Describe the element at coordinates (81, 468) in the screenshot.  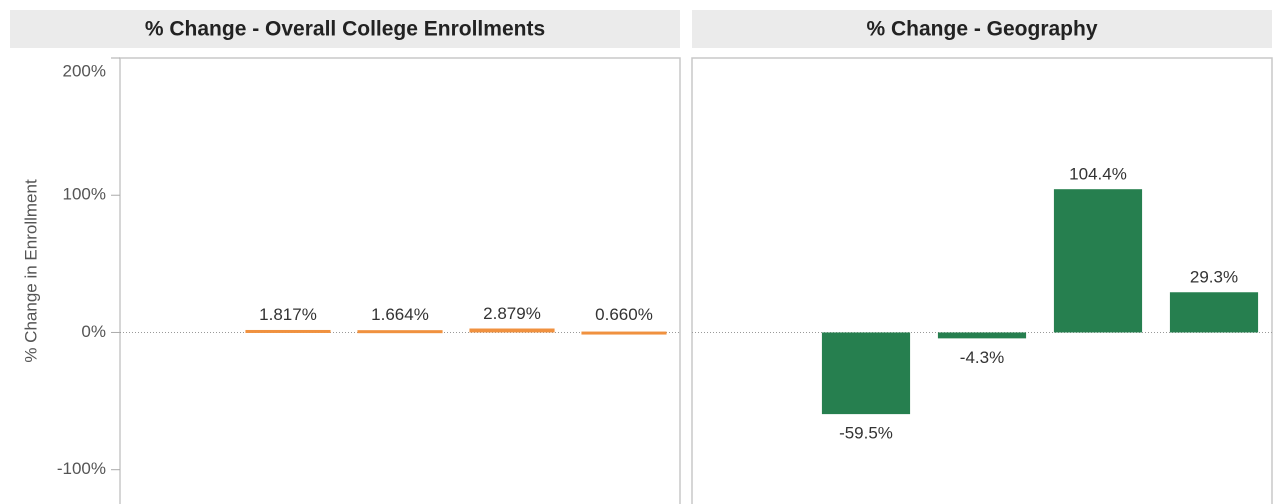
I see `y-tick-label: -100%` at that location.